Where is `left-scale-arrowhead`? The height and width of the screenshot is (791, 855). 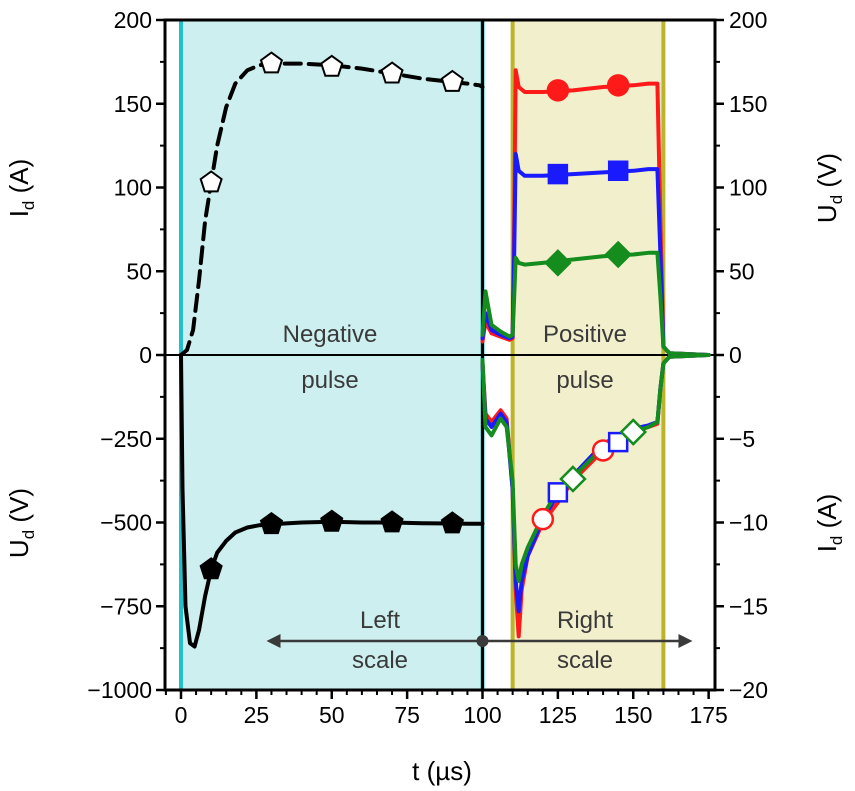
left-scale-arrowhead is located at coordinates (273, 641).